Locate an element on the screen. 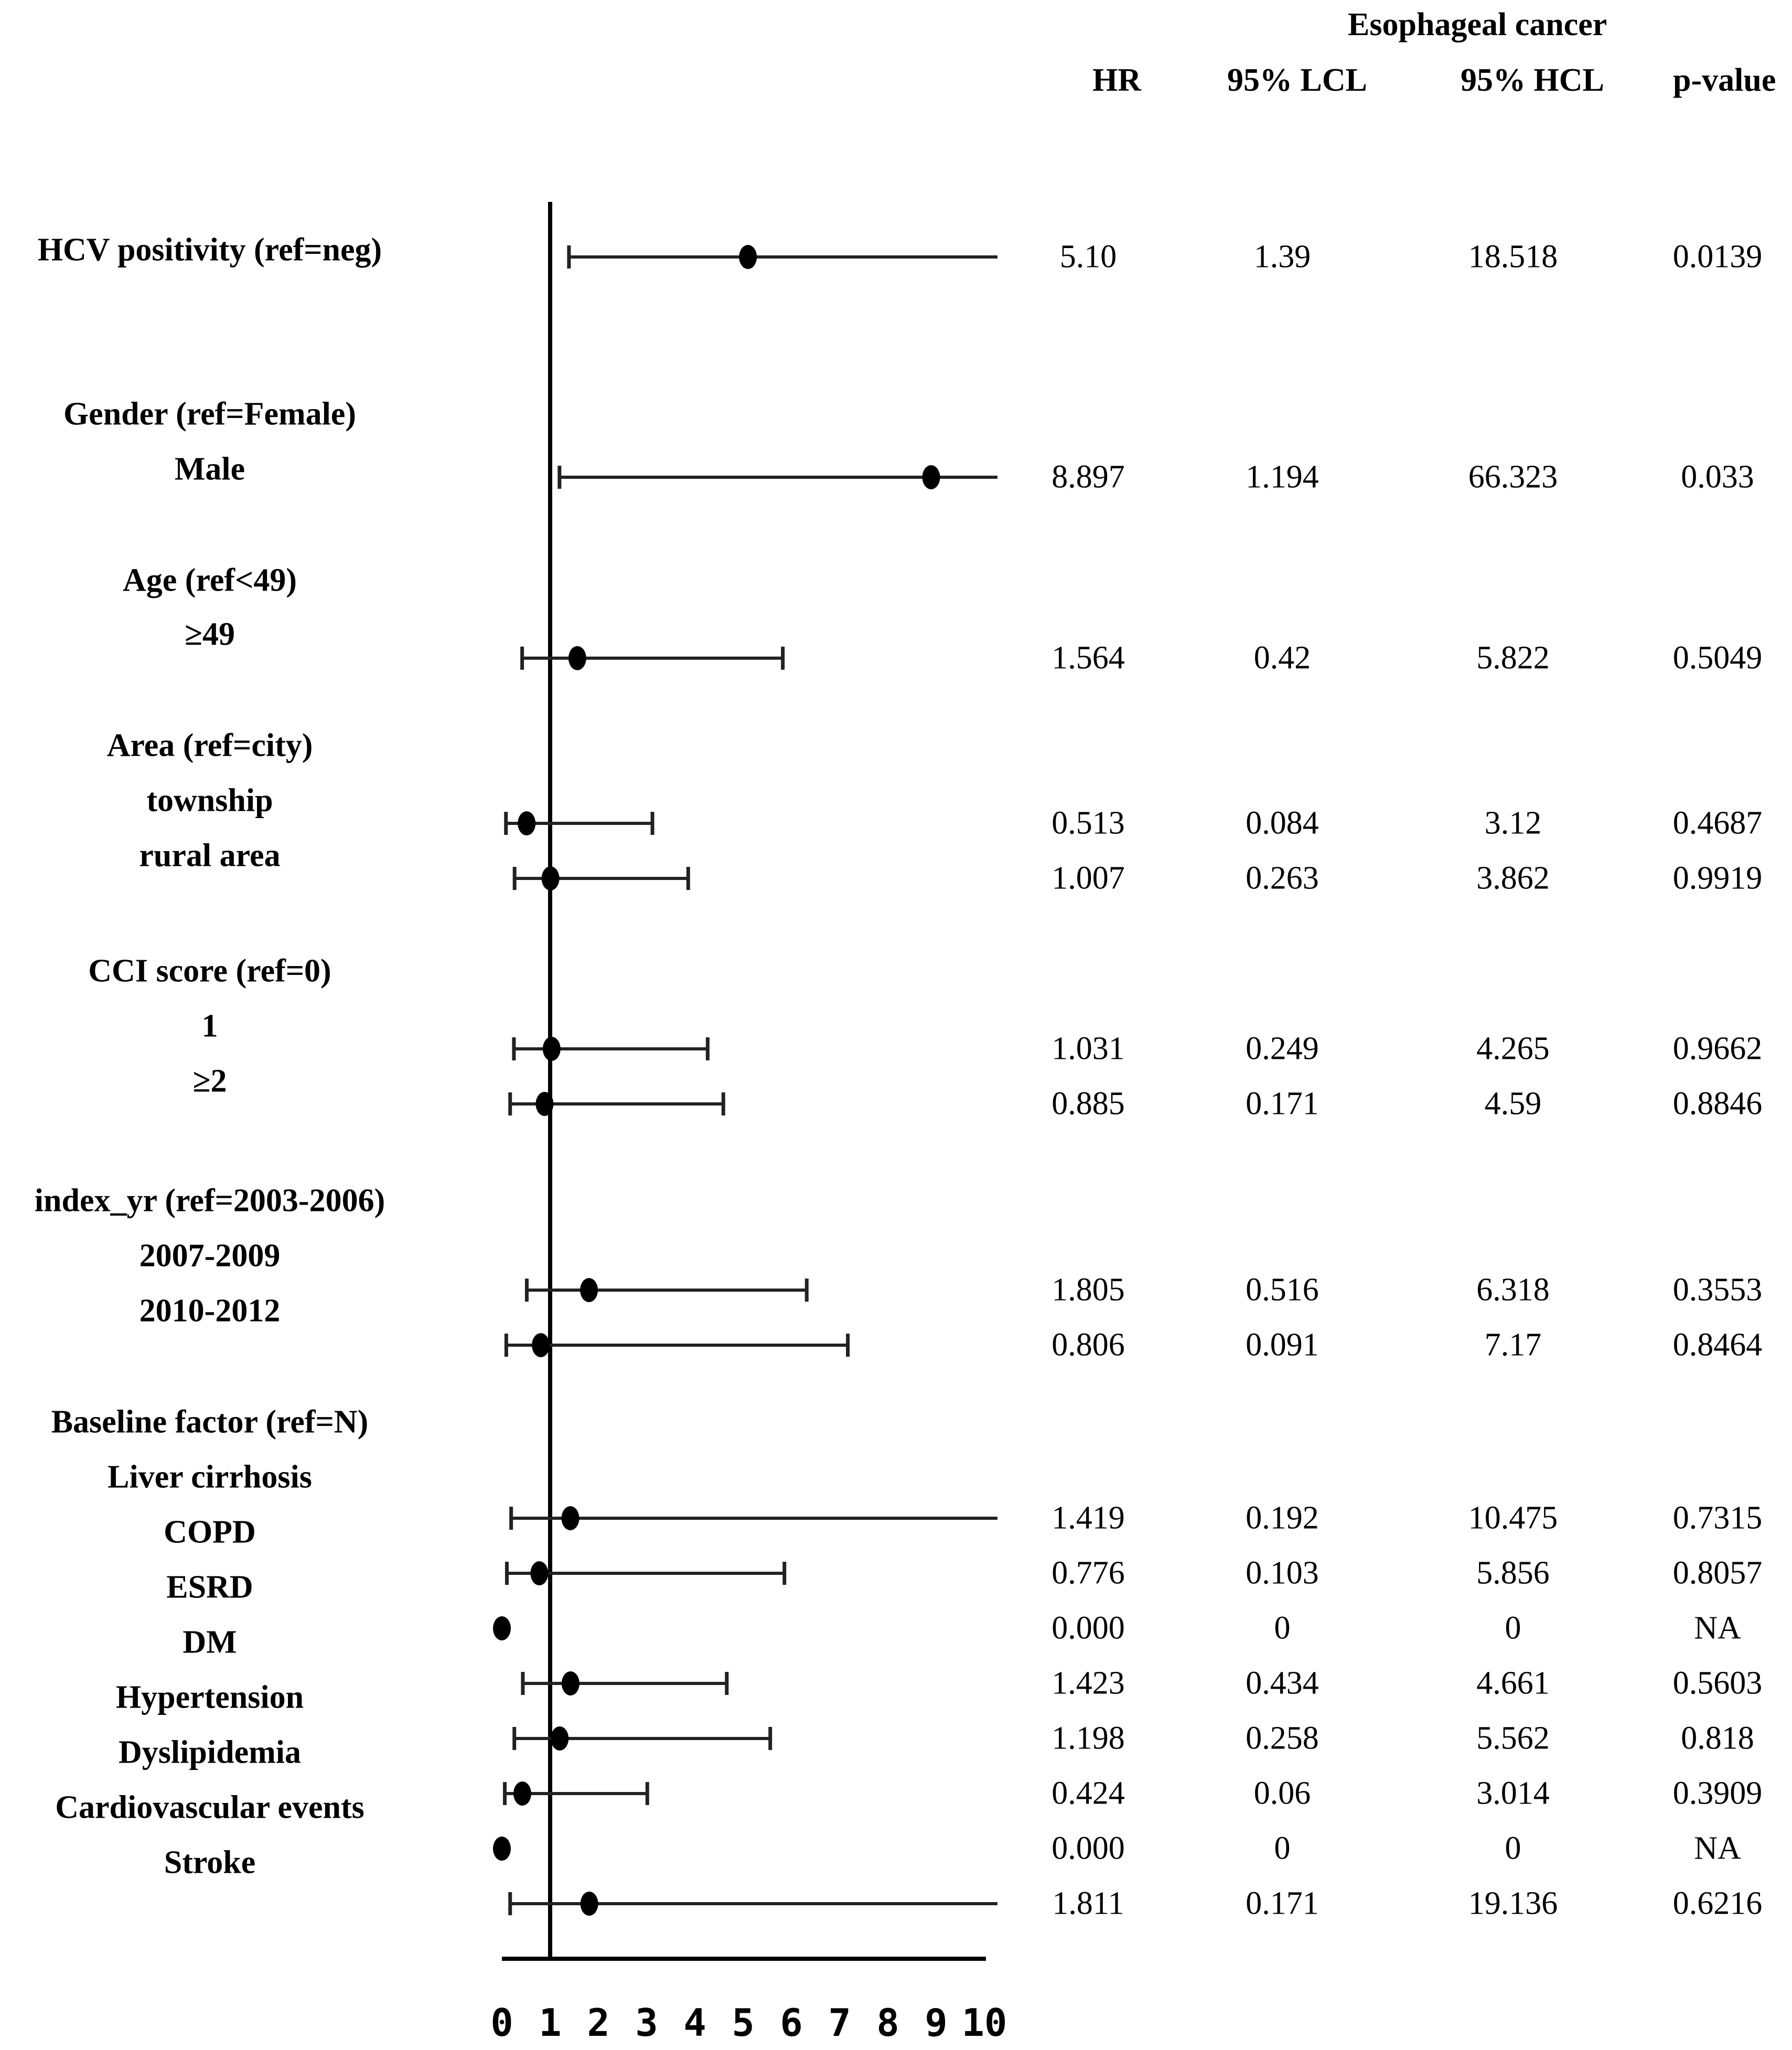 This screenshot has height=2050, width=1792. cell-lcl: 0.06 is located at coordinates (1282, 1793).